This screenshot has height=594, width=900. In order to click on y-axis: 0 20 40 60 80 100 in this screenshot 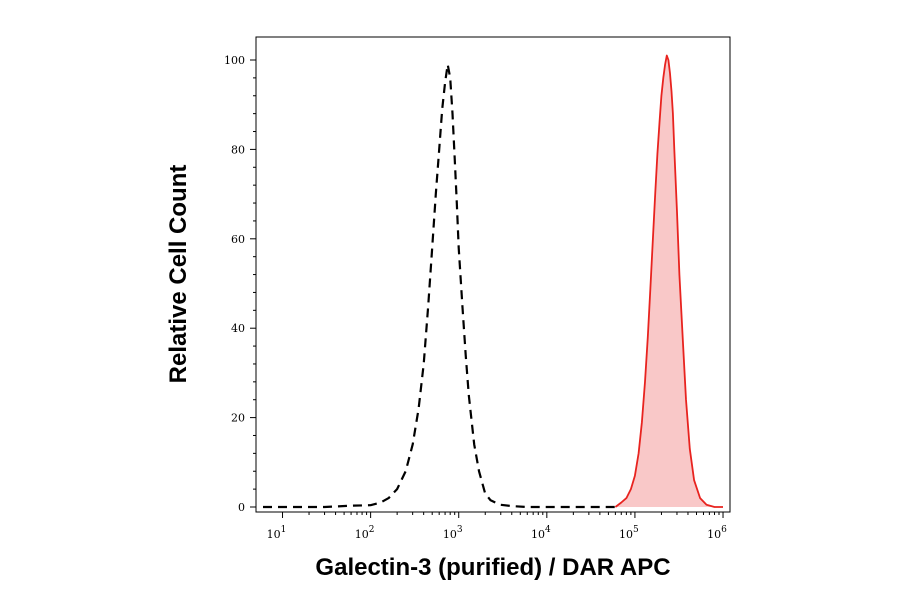, I will do `click(240, 284)`.